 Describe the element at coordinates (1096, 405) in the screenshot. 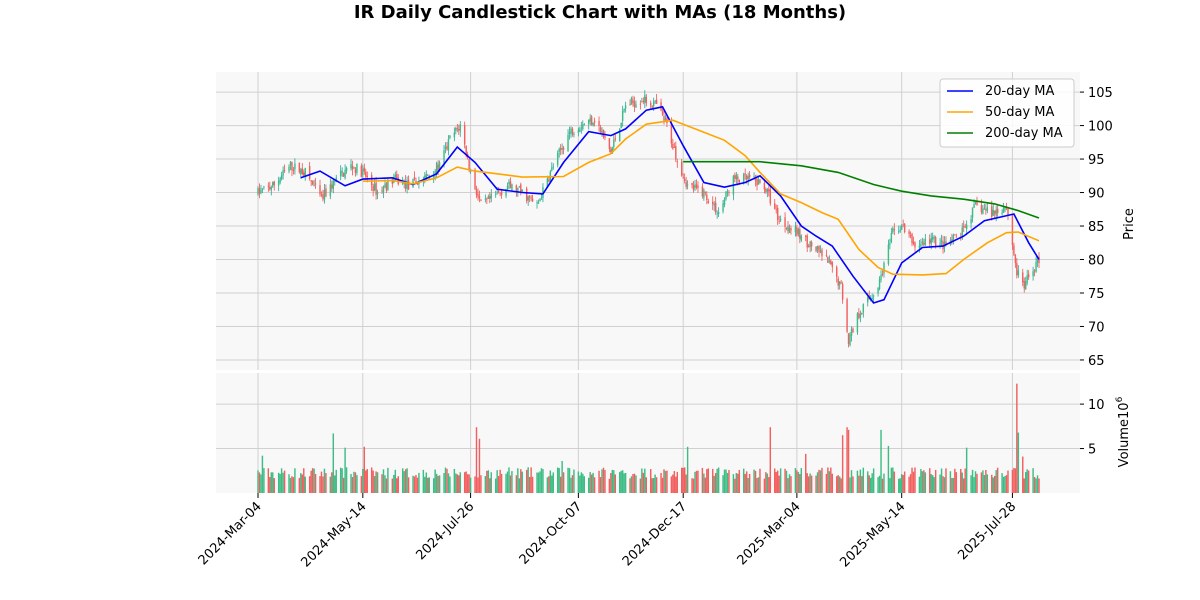

I see `volume-tick-label: 10` at that location.